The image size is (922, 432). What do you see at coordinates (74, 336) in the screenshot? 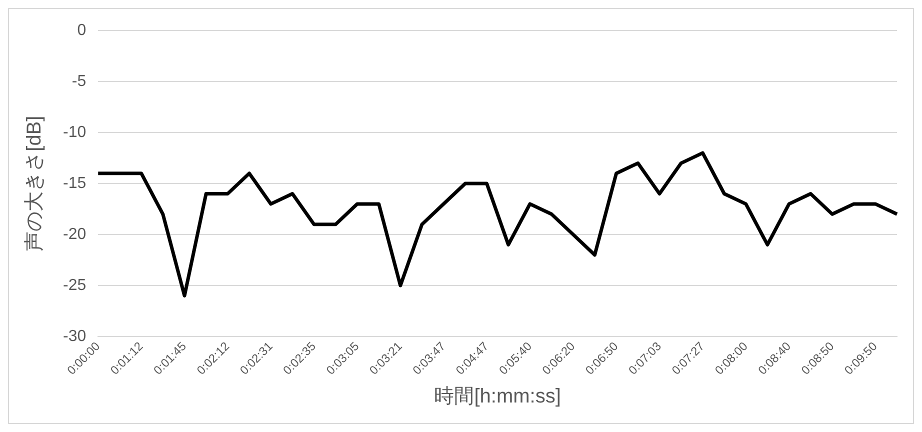
I see `y-tick-label: -30` at bounding box center [74, 336].